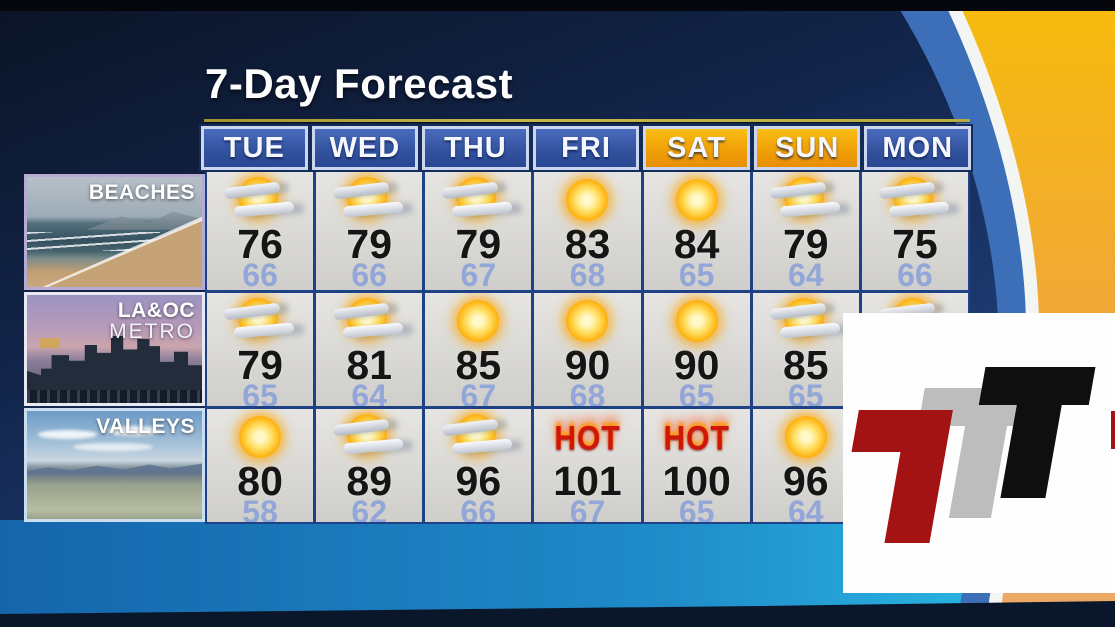 The image size is (1115, 627). I want to click on day-label: MON, so click(918, 147).